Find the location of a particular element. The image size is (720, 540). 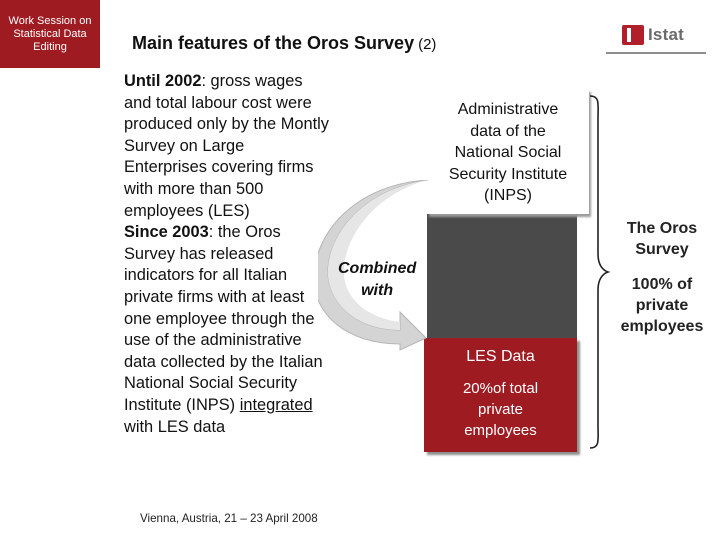

oros-coverage-line-3: employees is located at coordinates (662, 326).